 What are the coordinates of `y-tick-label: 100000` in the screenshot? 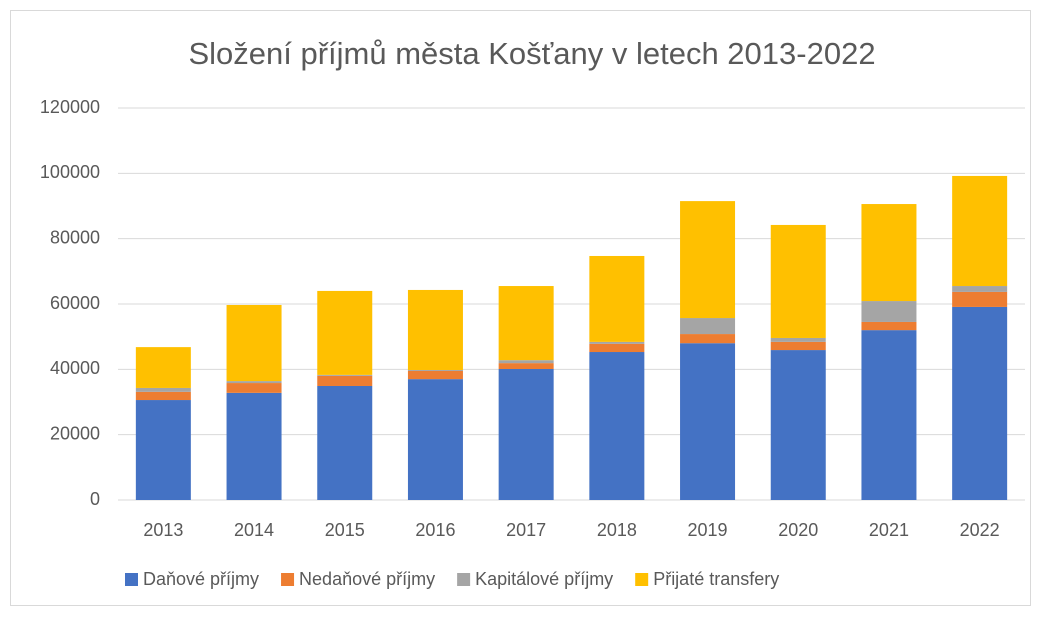 It's located at (70, 172).